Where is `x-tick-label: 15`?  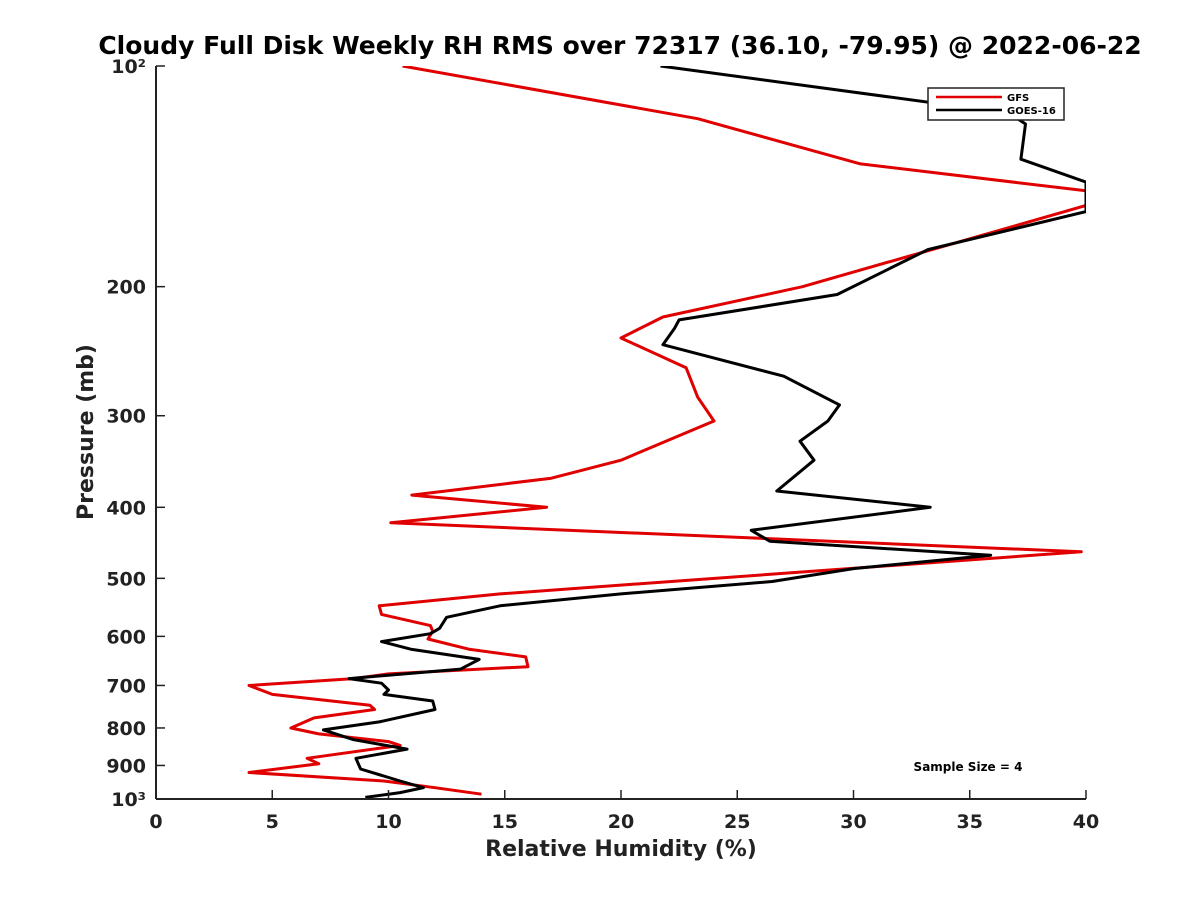
x-tick-label: 15 is located at coordinates (505, 822).